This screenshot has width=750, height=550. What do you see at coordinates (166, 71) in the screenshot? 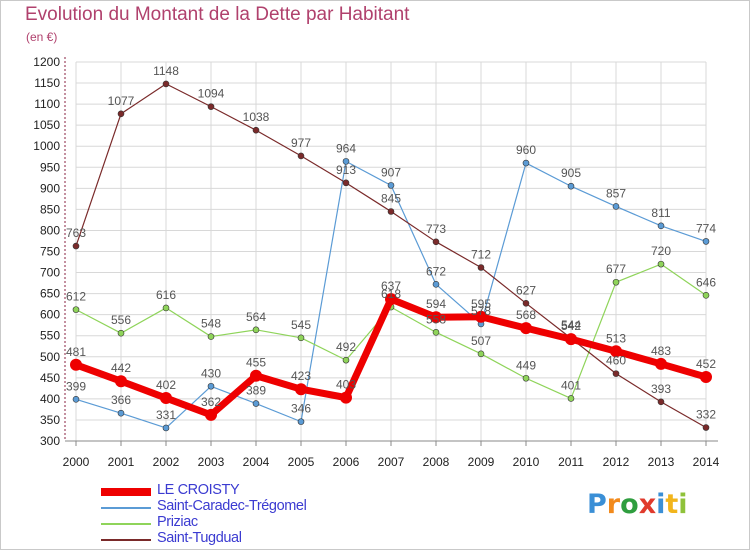
I see `data-label: 1148` at bounding box center [166, 71].